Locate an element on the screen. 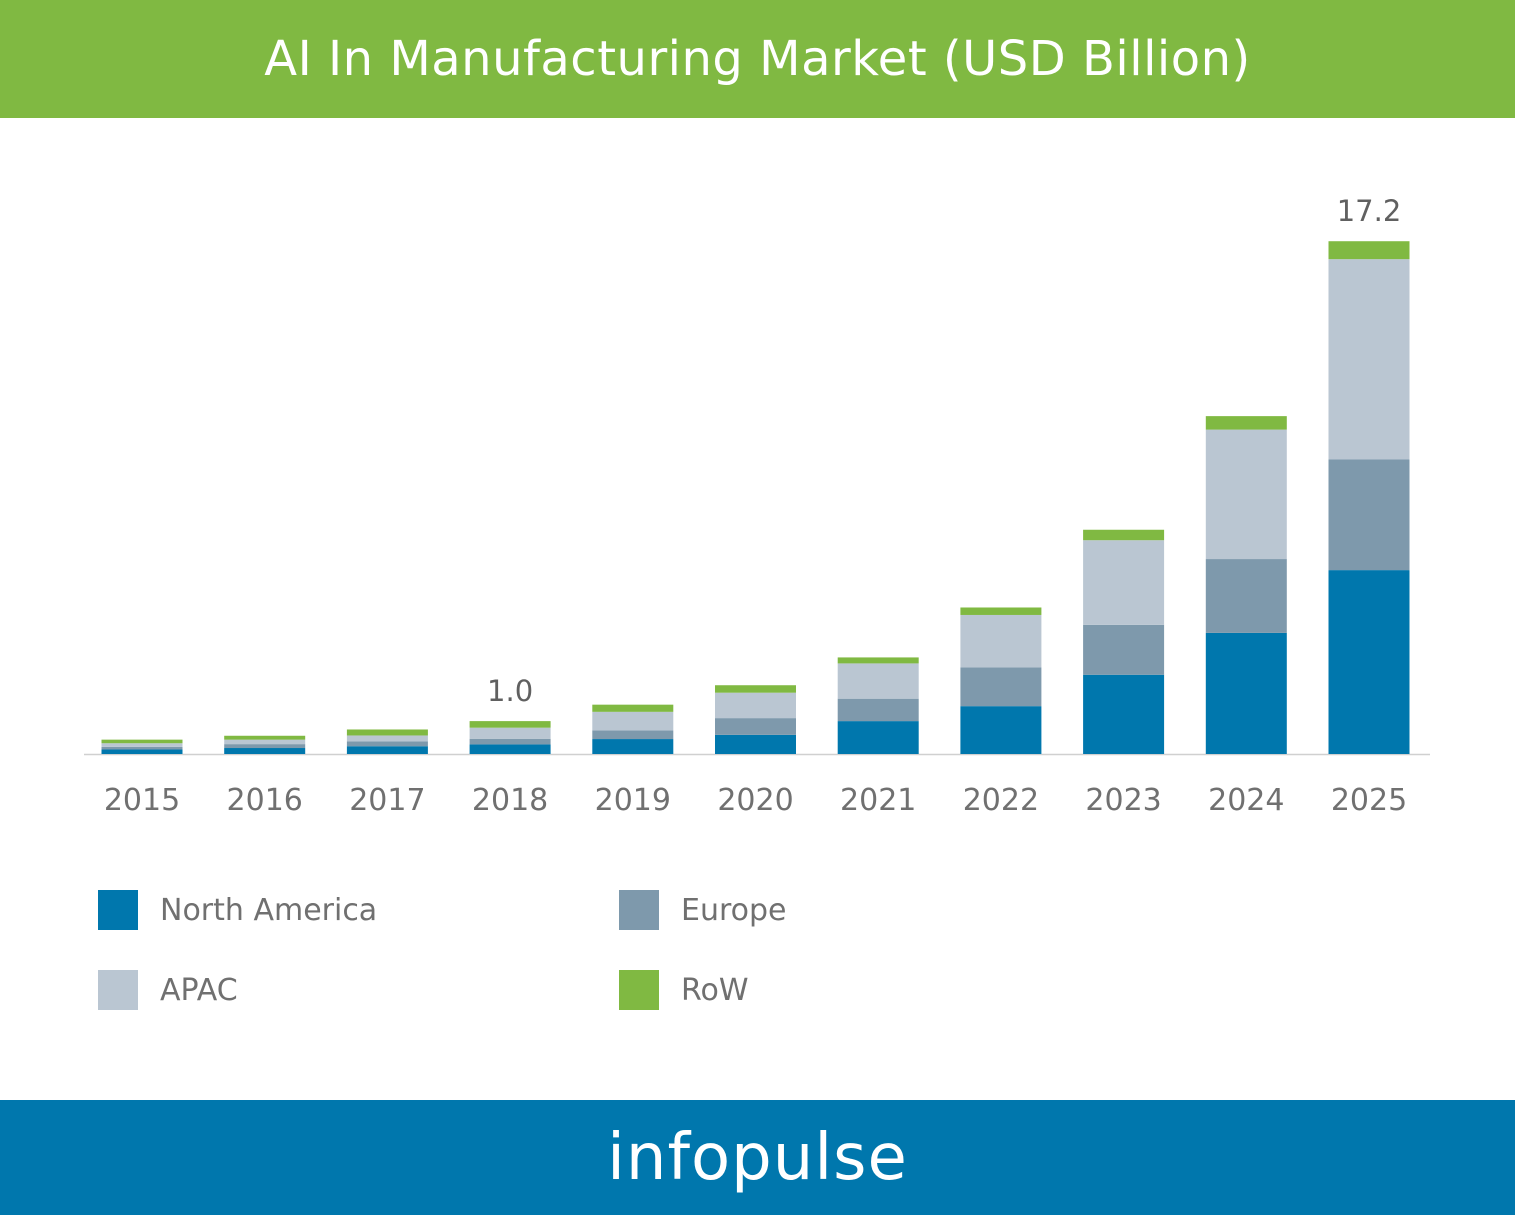 This screenshot has width=1515, height=1215. legend-swatch-row is located at coordinates (639, 990).